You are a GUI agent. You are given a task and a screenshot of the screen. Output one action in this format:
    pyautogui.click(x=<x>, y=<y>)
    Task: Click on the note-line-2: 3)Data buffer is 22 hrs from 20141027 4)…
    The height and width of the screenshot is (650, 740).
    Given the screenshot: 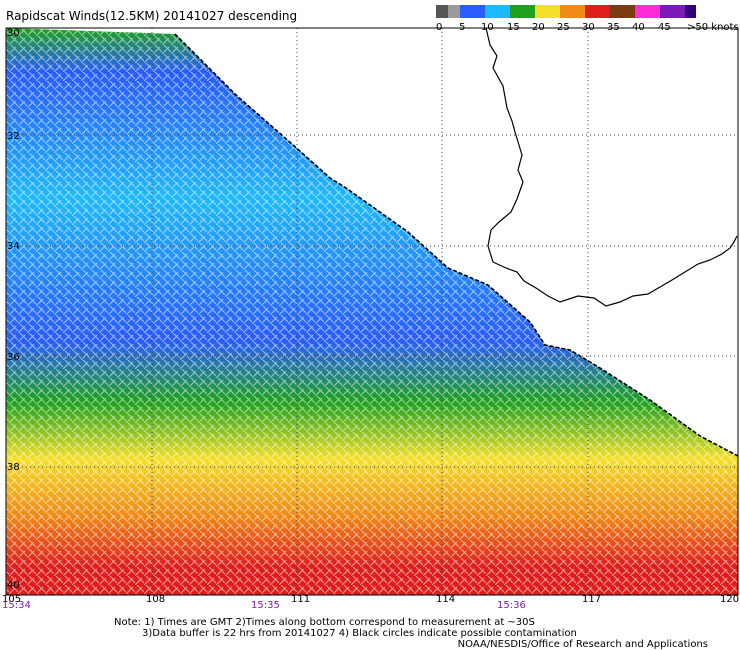 What is the action you would take?
    pyautogui.click(x=359, y=633)
    